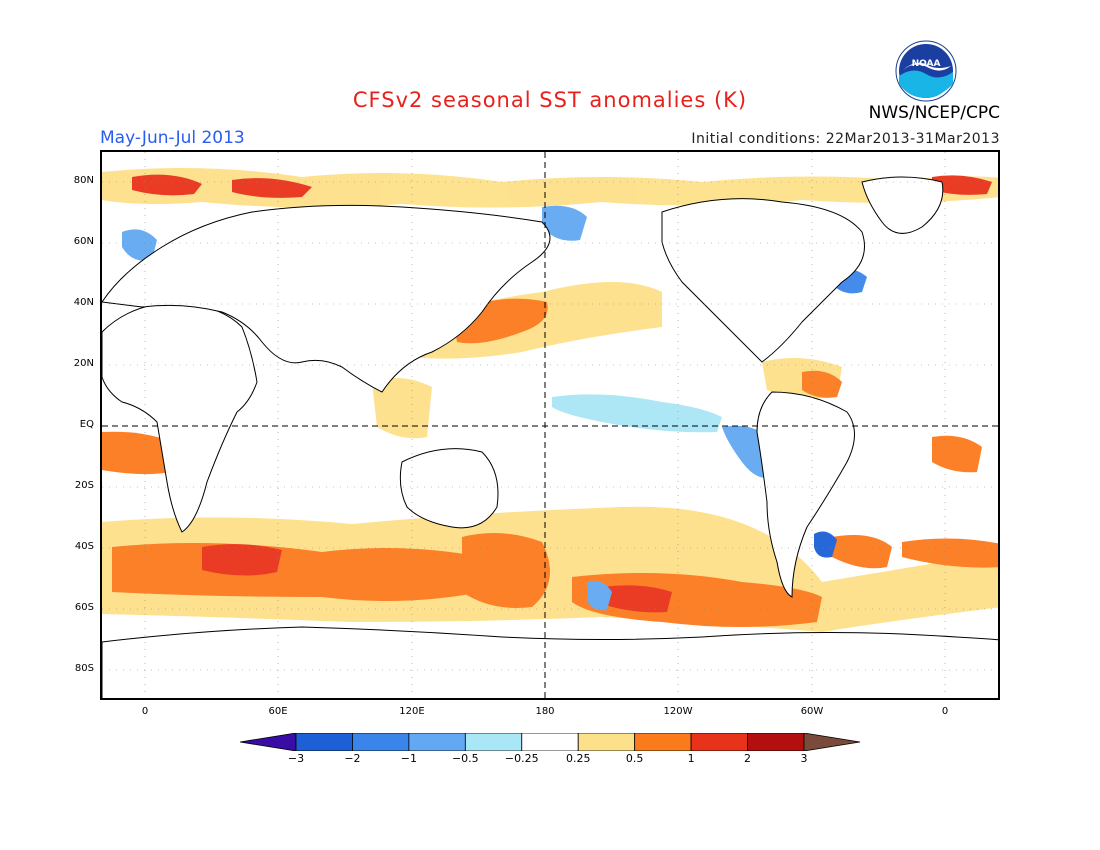 The width and height of the screenshot is (1100, 850). Describe the element at coordinates (934, 113) in the screenshot. I see `agency-label: NWS/NCEP/CPC` at that location.